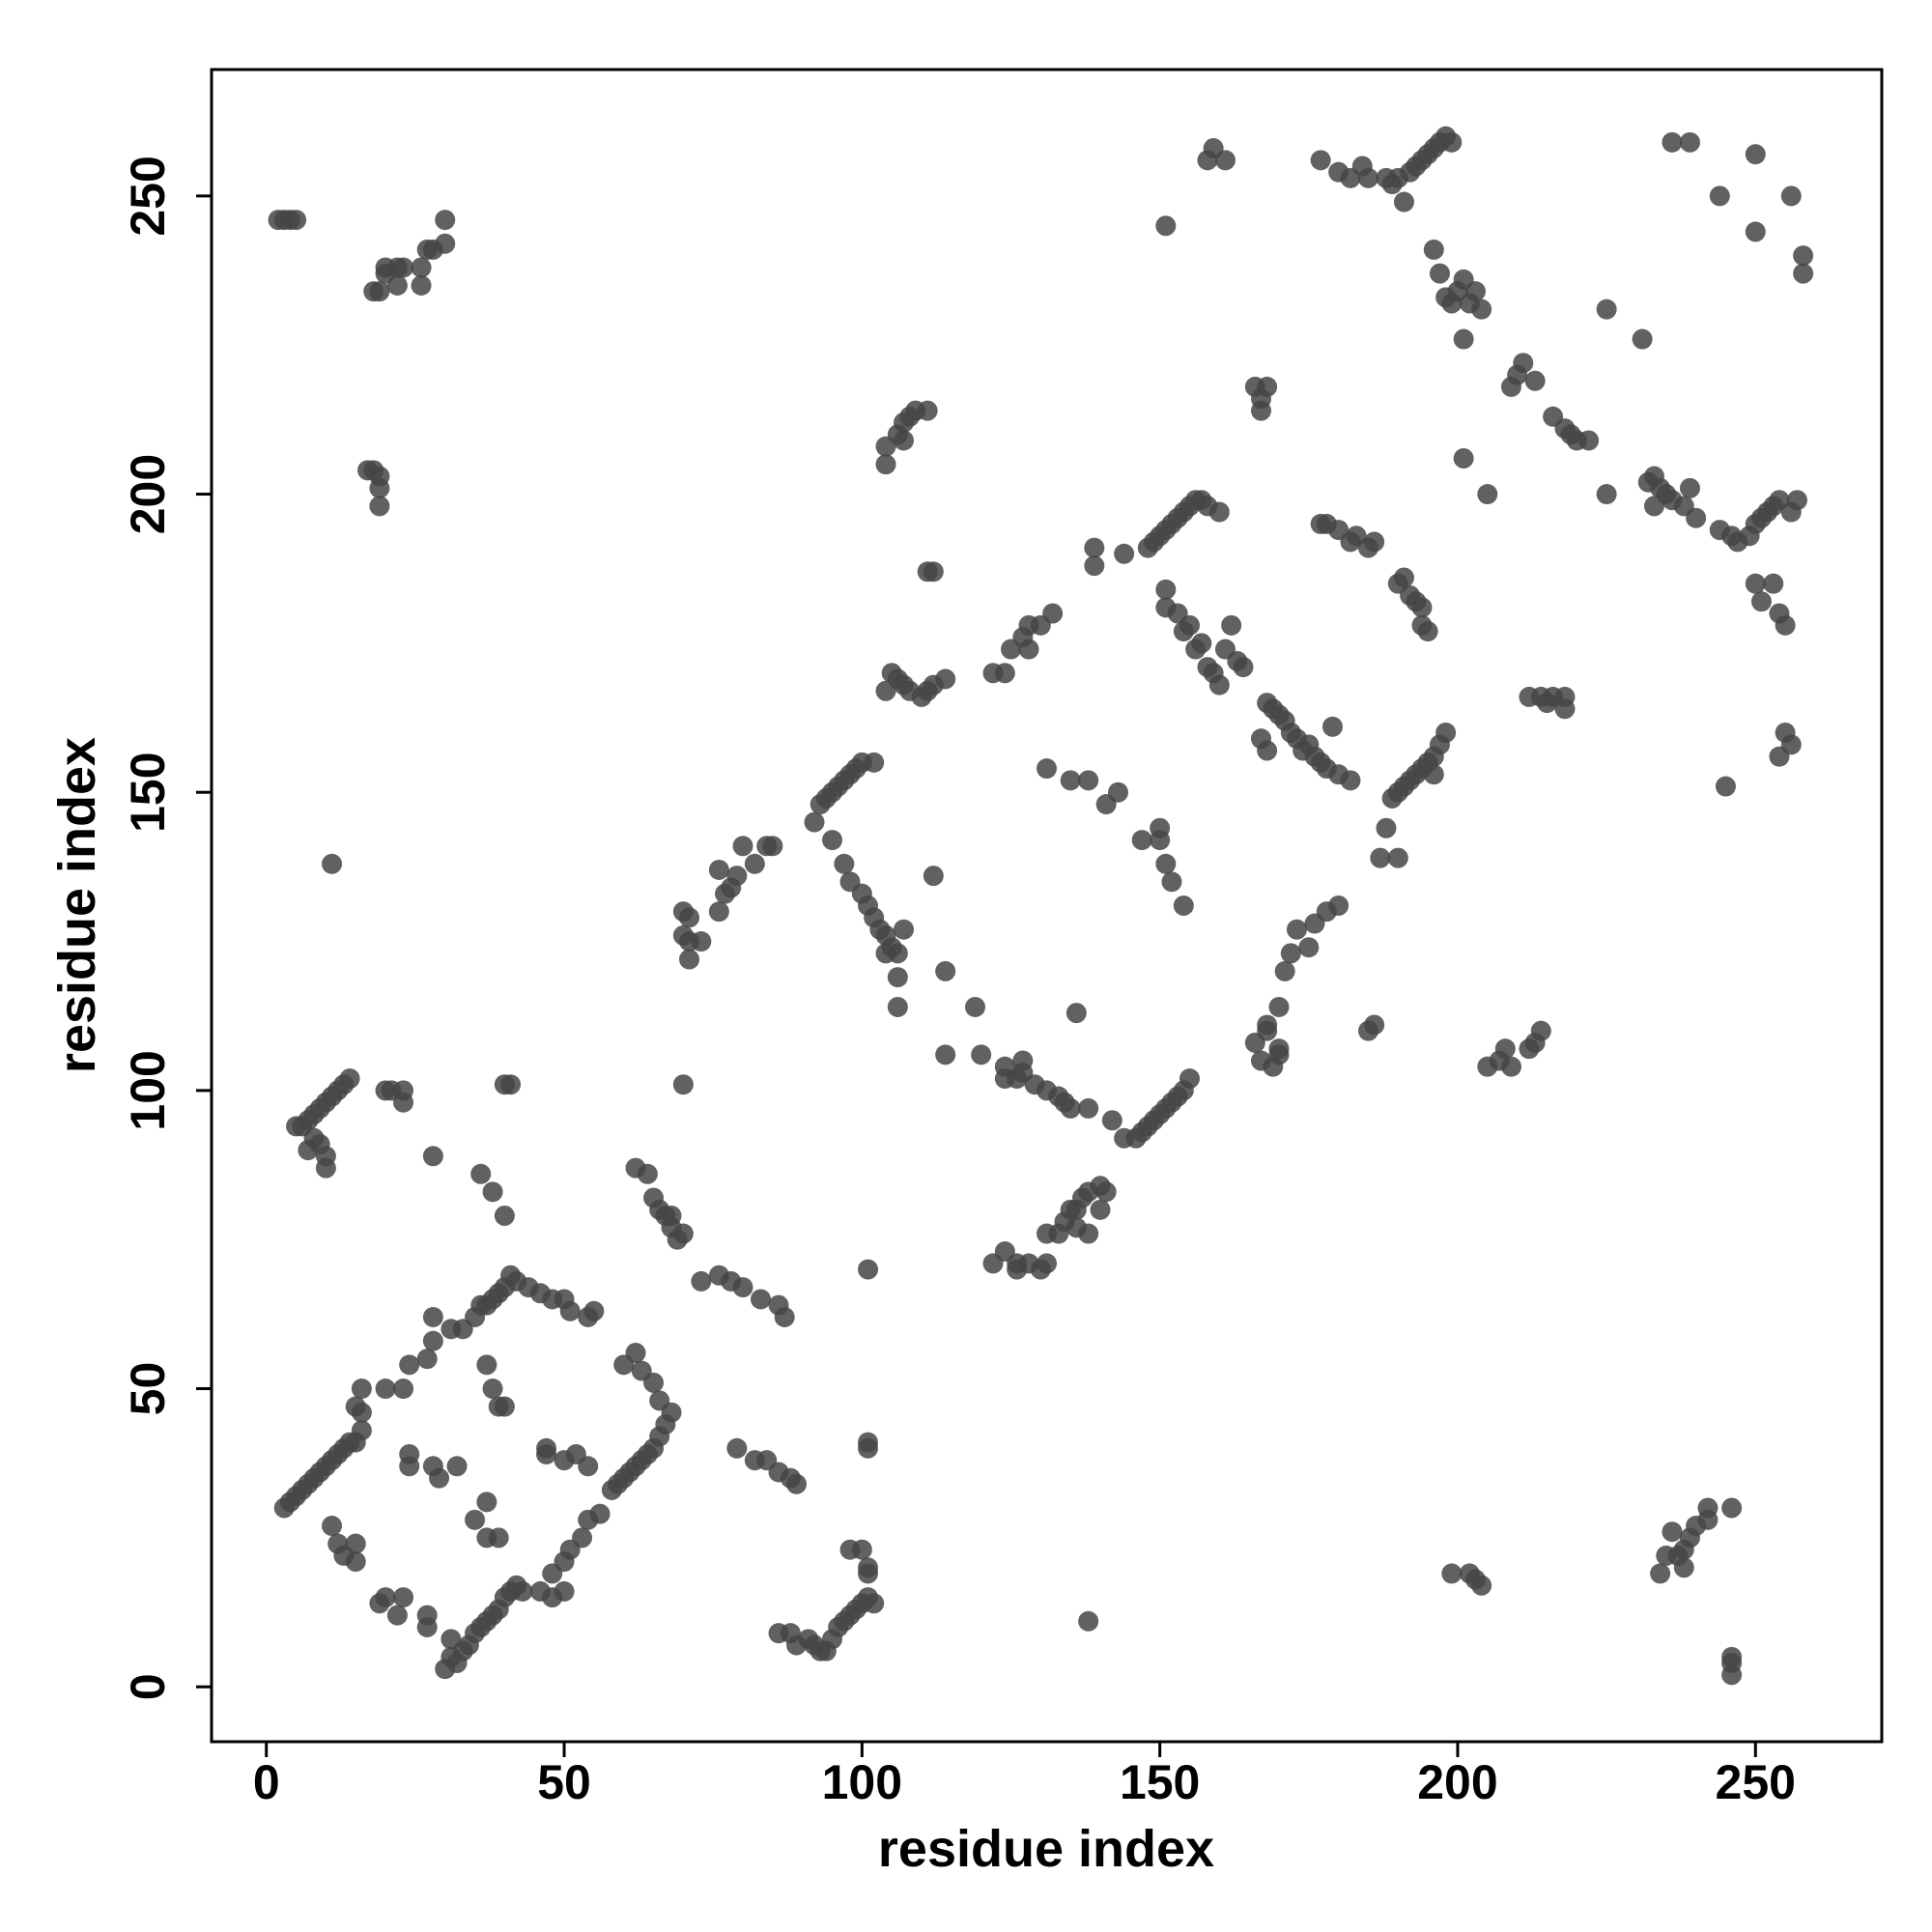 The height and width of the screenshot is (1932, 1932). Describe the element at coordinates (77, 905) in the screenshot. I see `y-axis-title: residue index` at that location.